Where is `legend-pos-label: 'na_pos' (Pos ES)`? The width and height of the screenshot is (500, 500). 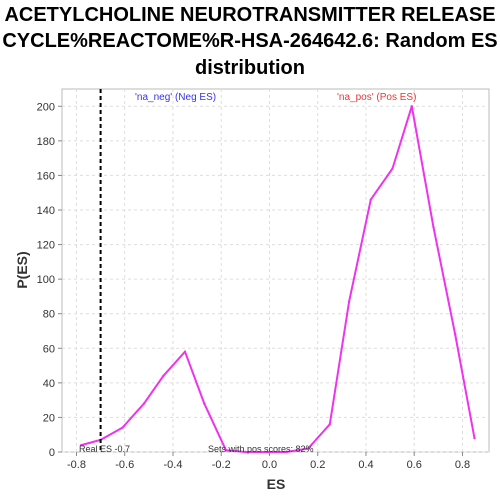
legend-pos-label: 'na_pos' (Pos ES) is located at coordinates (376, 97).